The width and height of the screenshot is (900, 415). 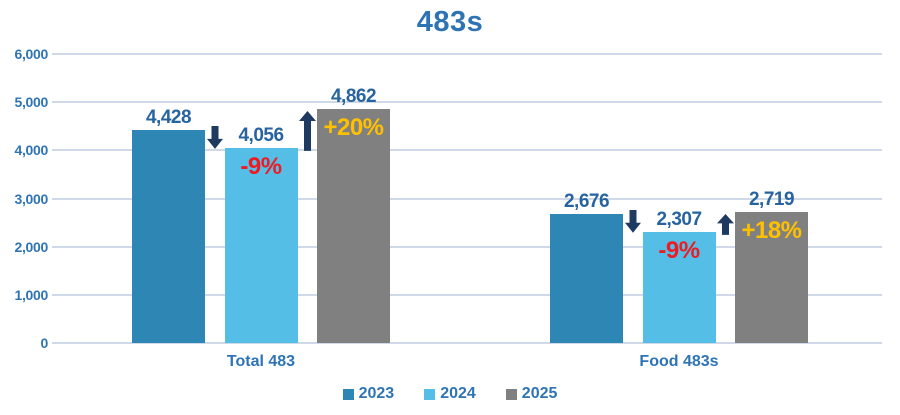 What do you see at coordinates (261, 135) in the screenshot?
I see `bar-value-label: 4,056` at bounding box center [261, 135].